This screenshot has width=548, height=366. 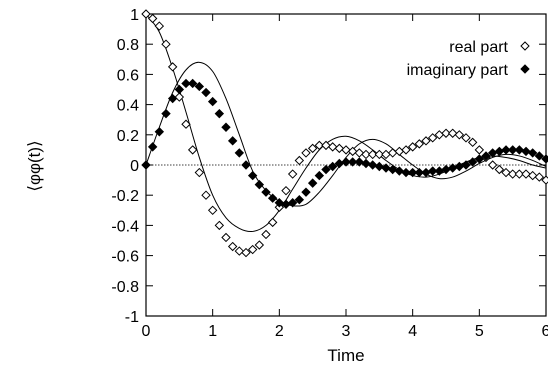 I want to click on y-axis-label: ⟨φφ(t)⟩, so click(x=34, y=165).